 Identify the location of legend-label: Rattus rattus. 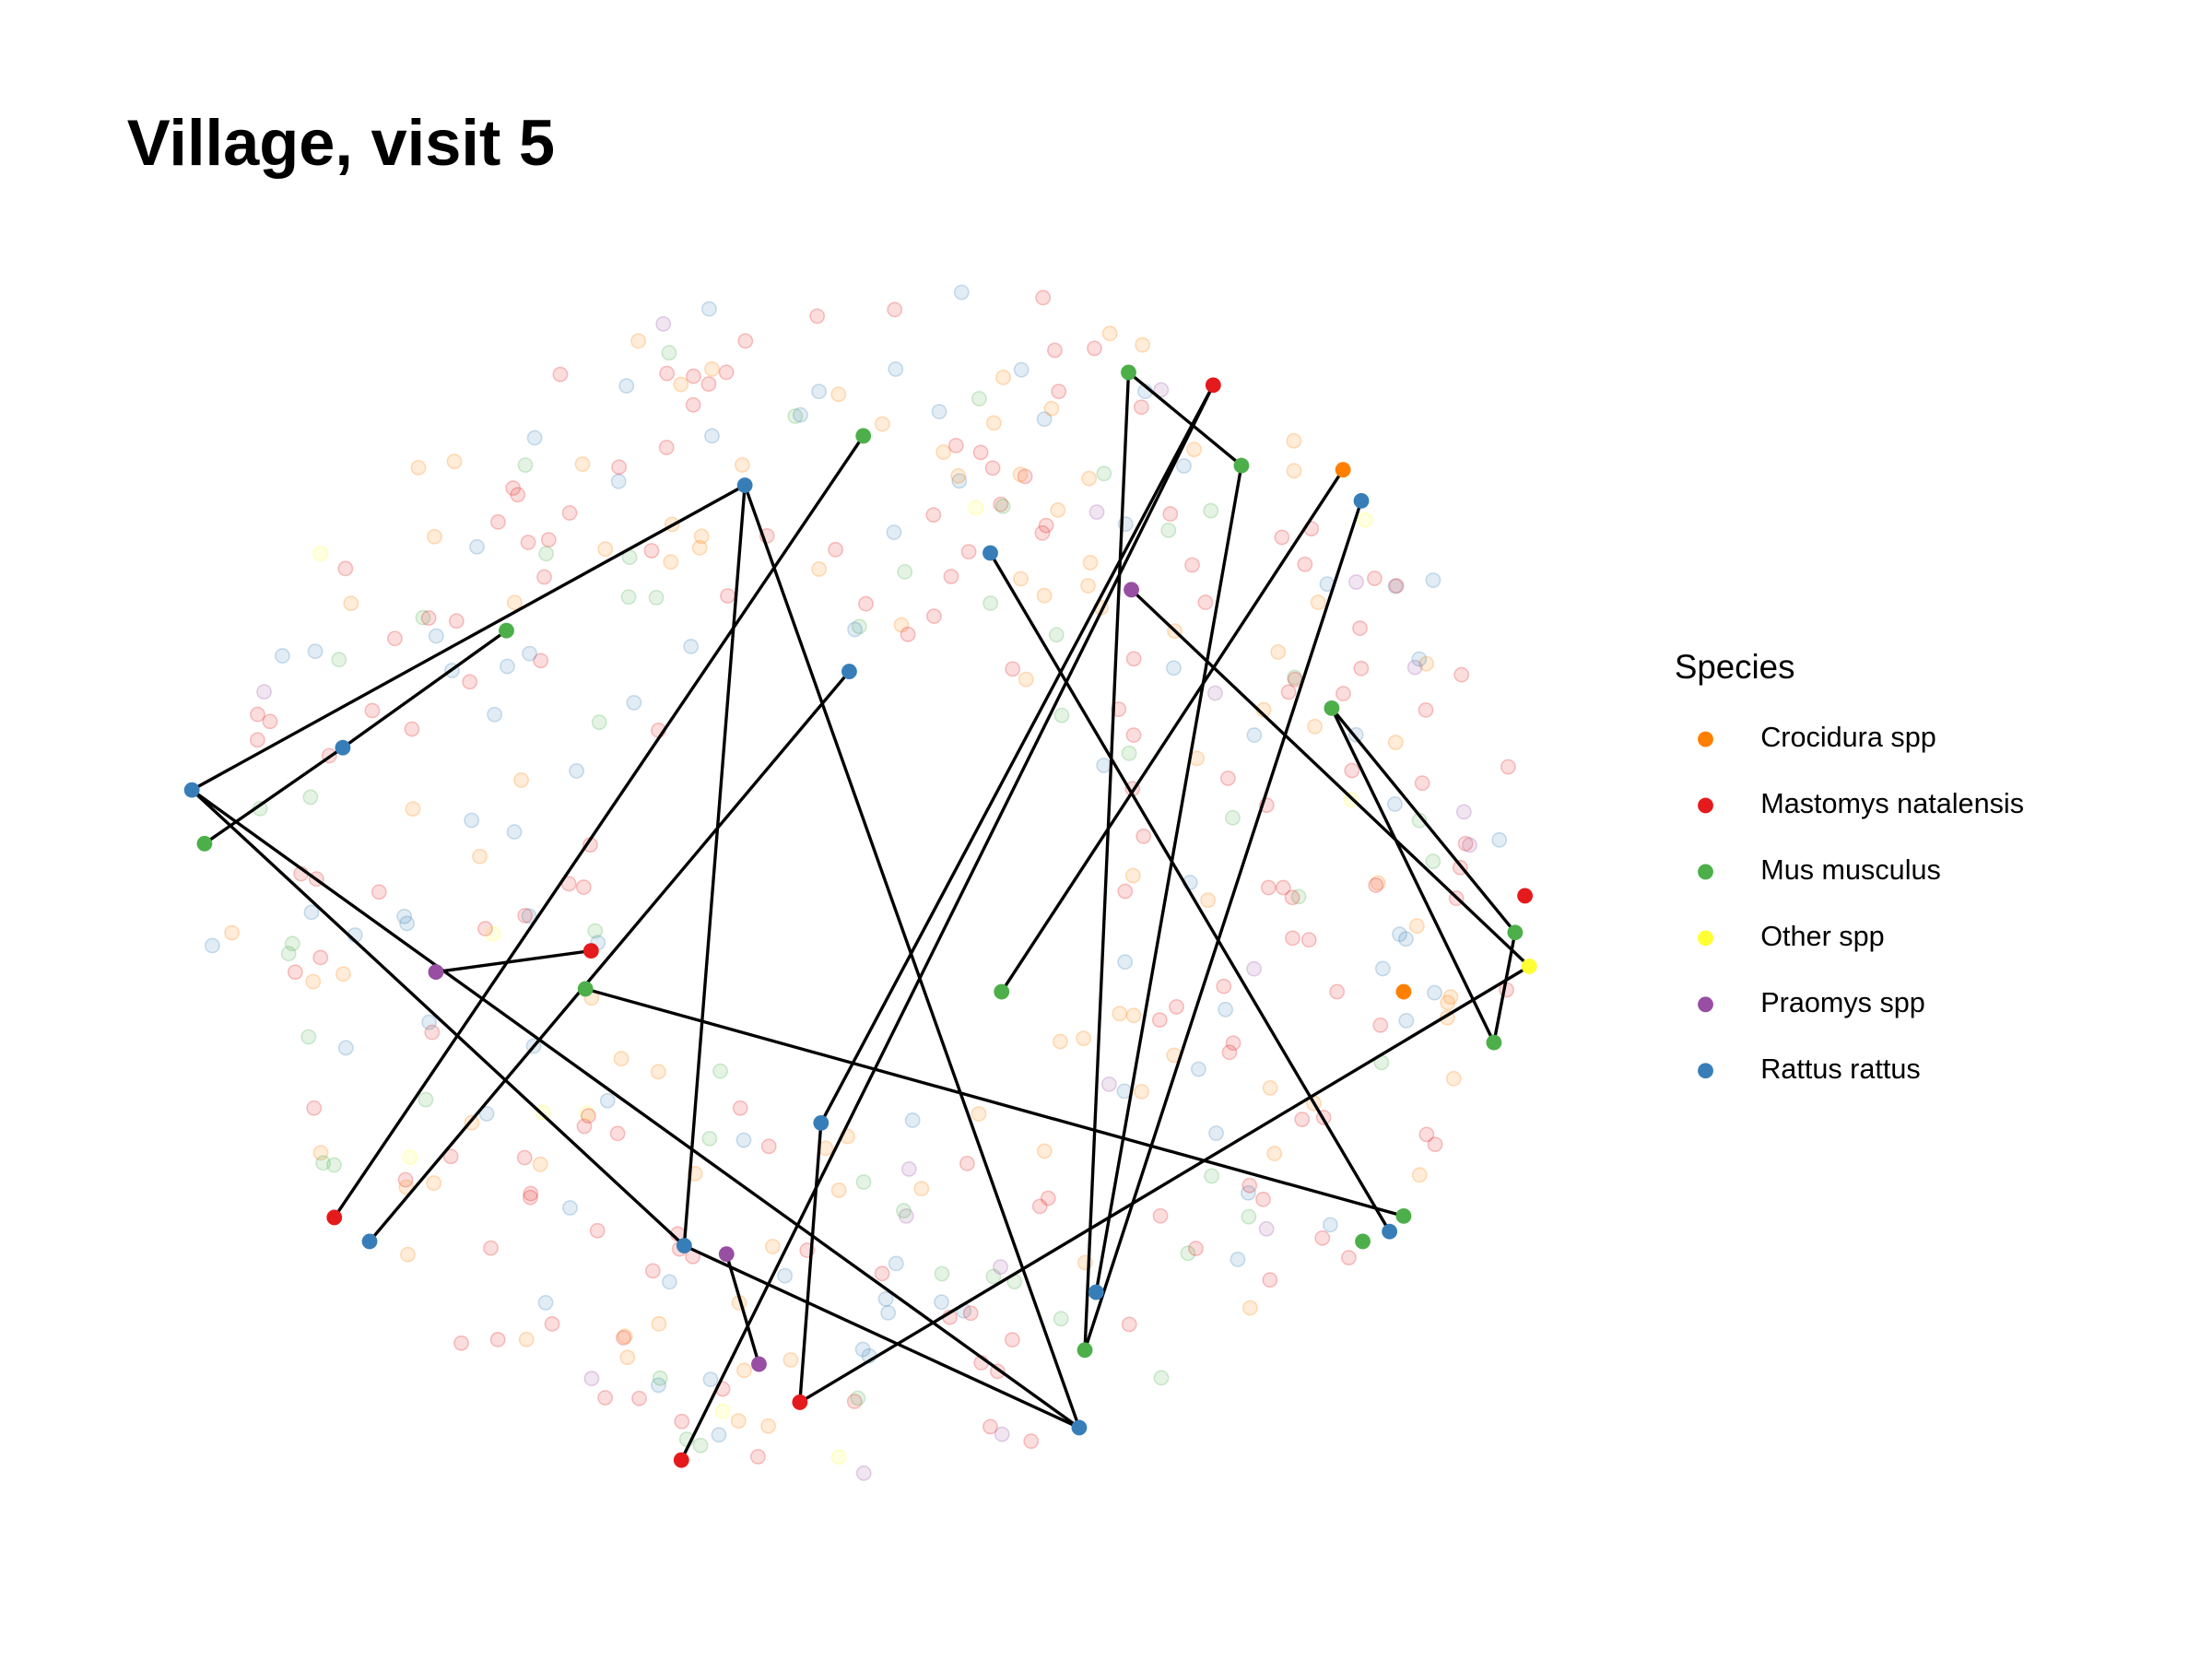
(1840, 1069).